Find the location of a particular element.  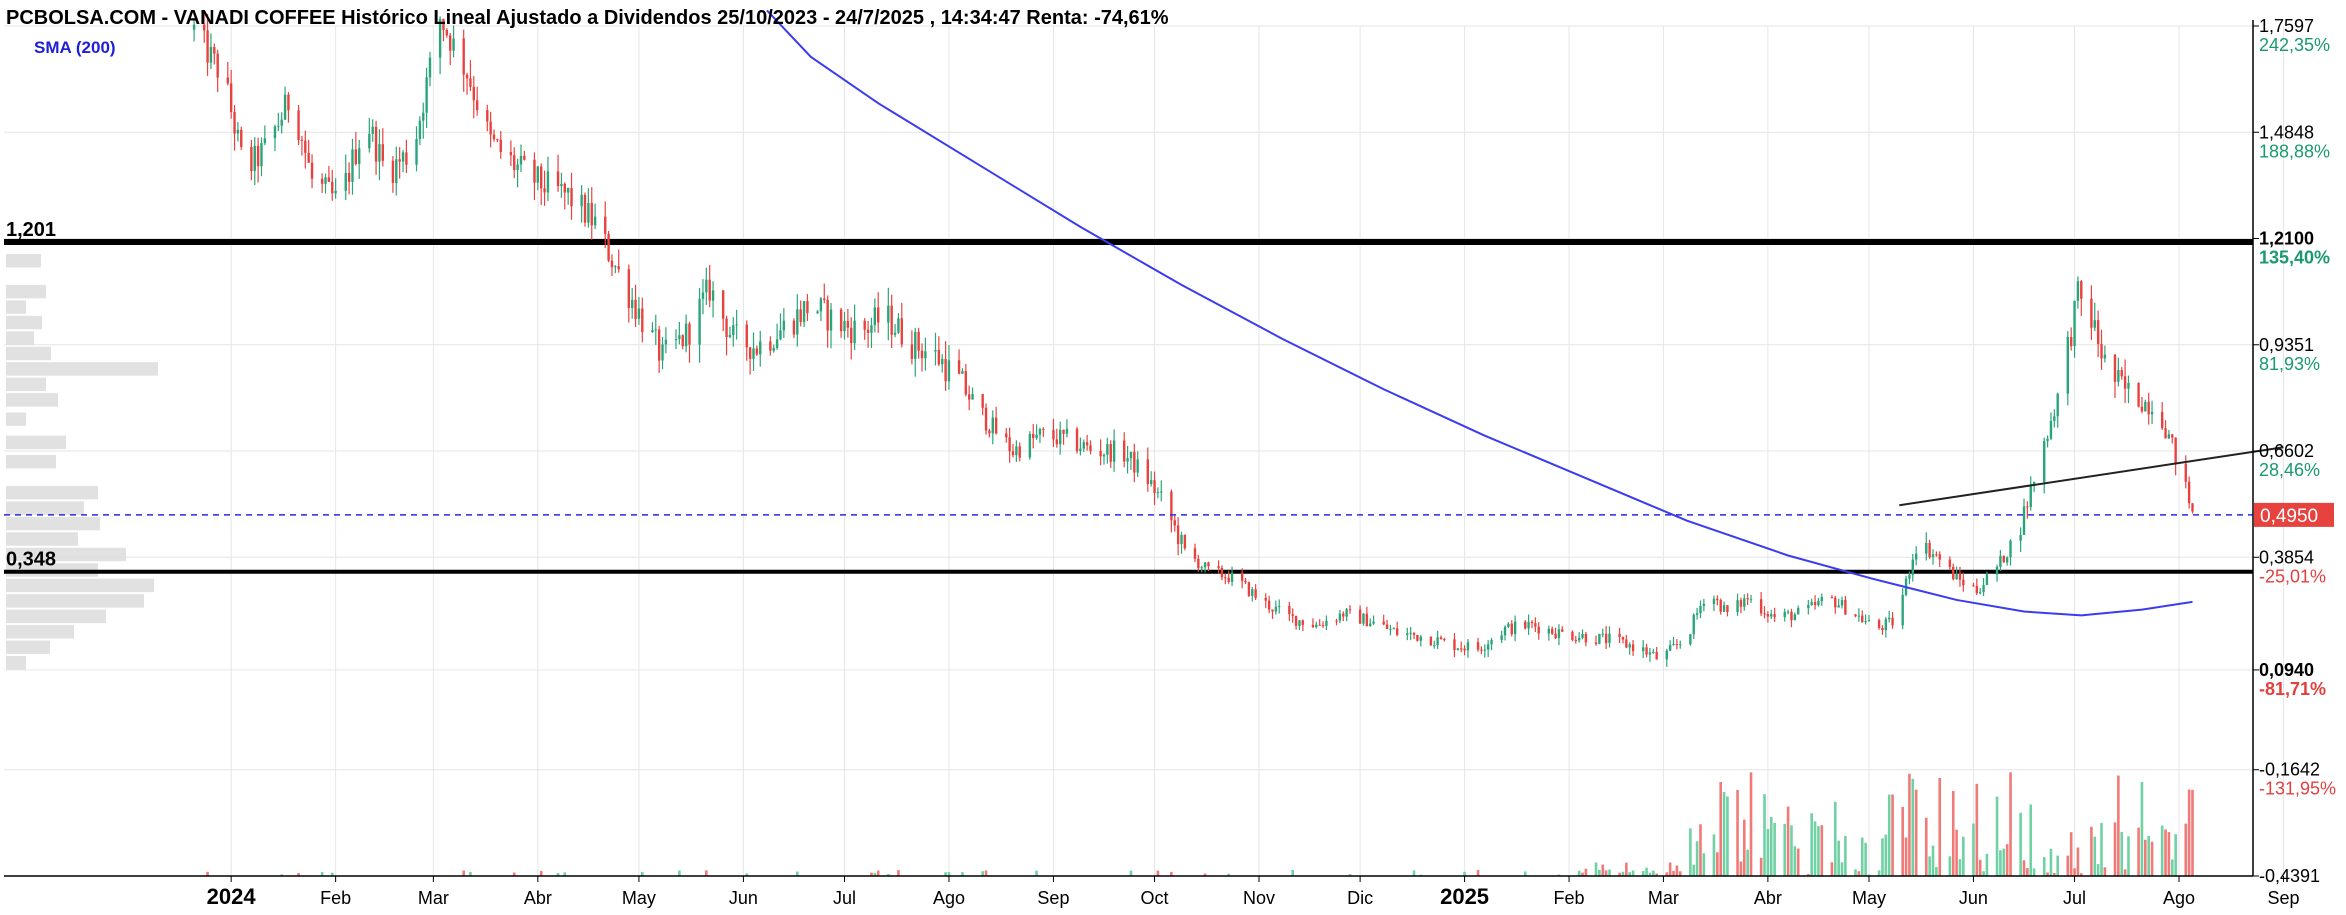

trendline is located at coordinates (2091, 476).